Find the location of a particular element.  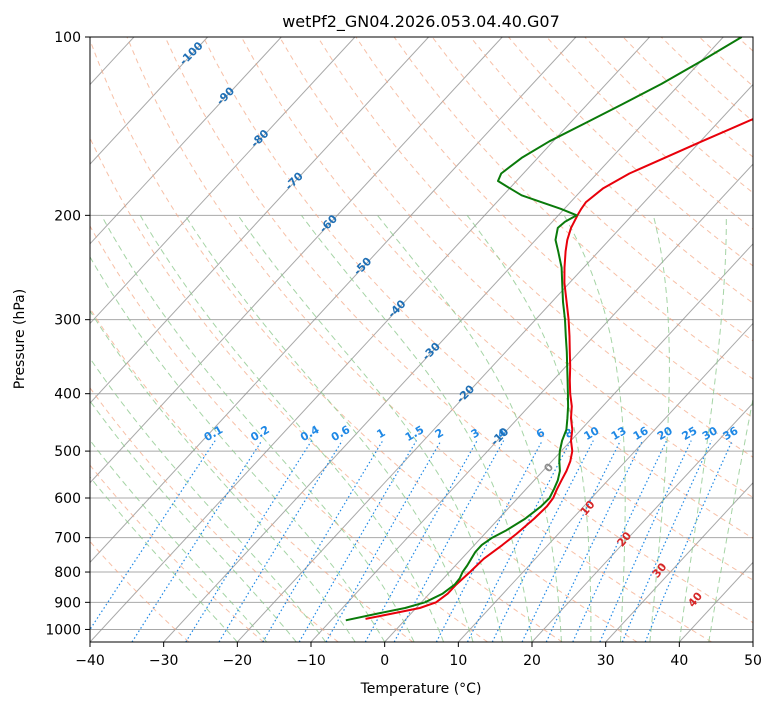

dry-adiabat-line is located at coordinates (177, 553).